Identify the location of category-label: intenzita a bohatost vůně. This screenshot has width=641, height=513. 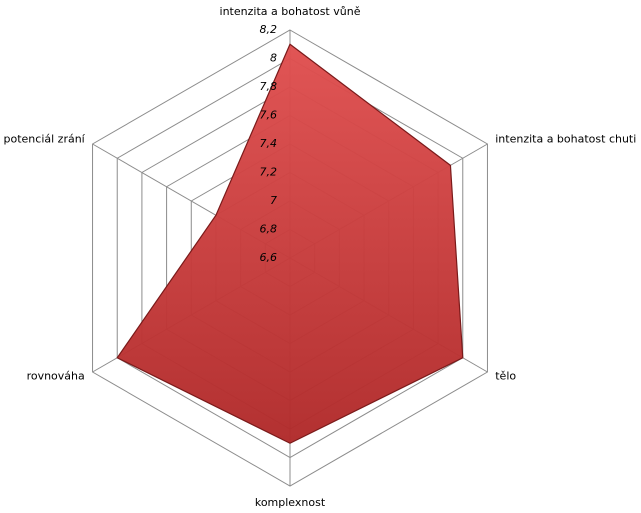
(290, 11).